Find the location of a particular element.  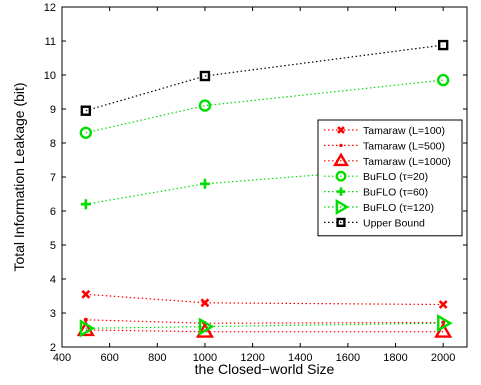

x-tick-label: 400 is located at coordinates (62, 358).